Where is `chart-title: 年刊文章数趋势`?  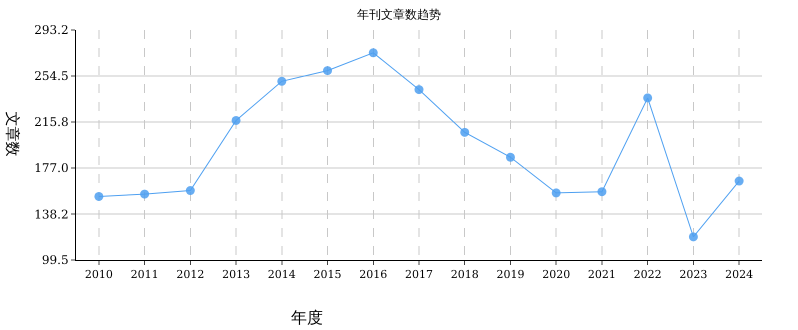 chart-title: 年刊文章数趋势 is located at coordinates (399, 14).